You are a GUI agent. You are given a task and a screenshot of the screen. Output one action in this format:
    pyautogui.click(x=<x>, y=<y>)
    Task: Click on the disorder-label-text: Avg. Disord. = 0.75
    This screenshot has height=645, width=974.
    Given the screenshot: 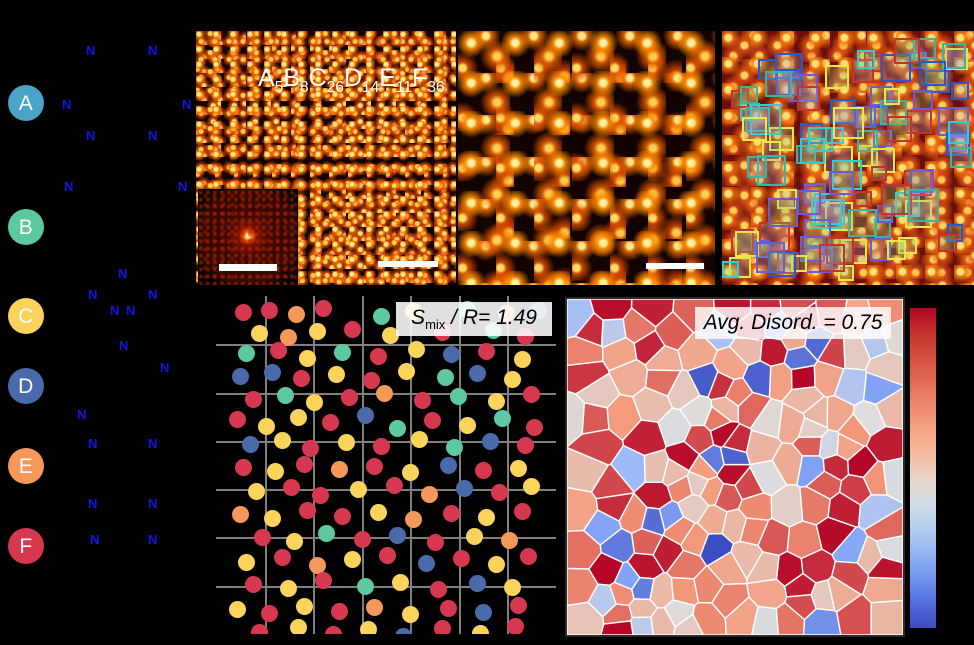 What is the action you would take?
    pyautogui.click(x=793, y=322)
    